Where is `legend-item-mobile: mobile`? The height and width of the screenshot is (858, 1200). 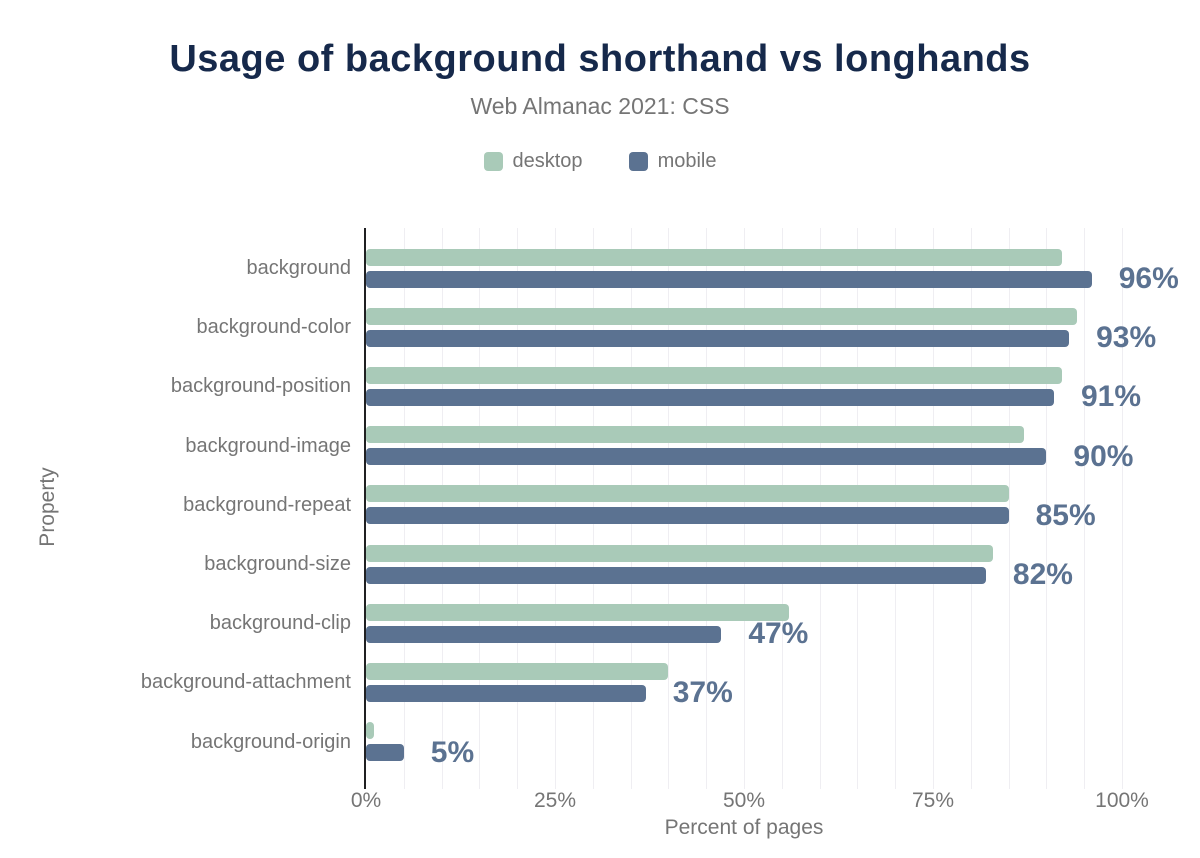
legend-item-mobile: mobile is located at coordinates (672, 161).